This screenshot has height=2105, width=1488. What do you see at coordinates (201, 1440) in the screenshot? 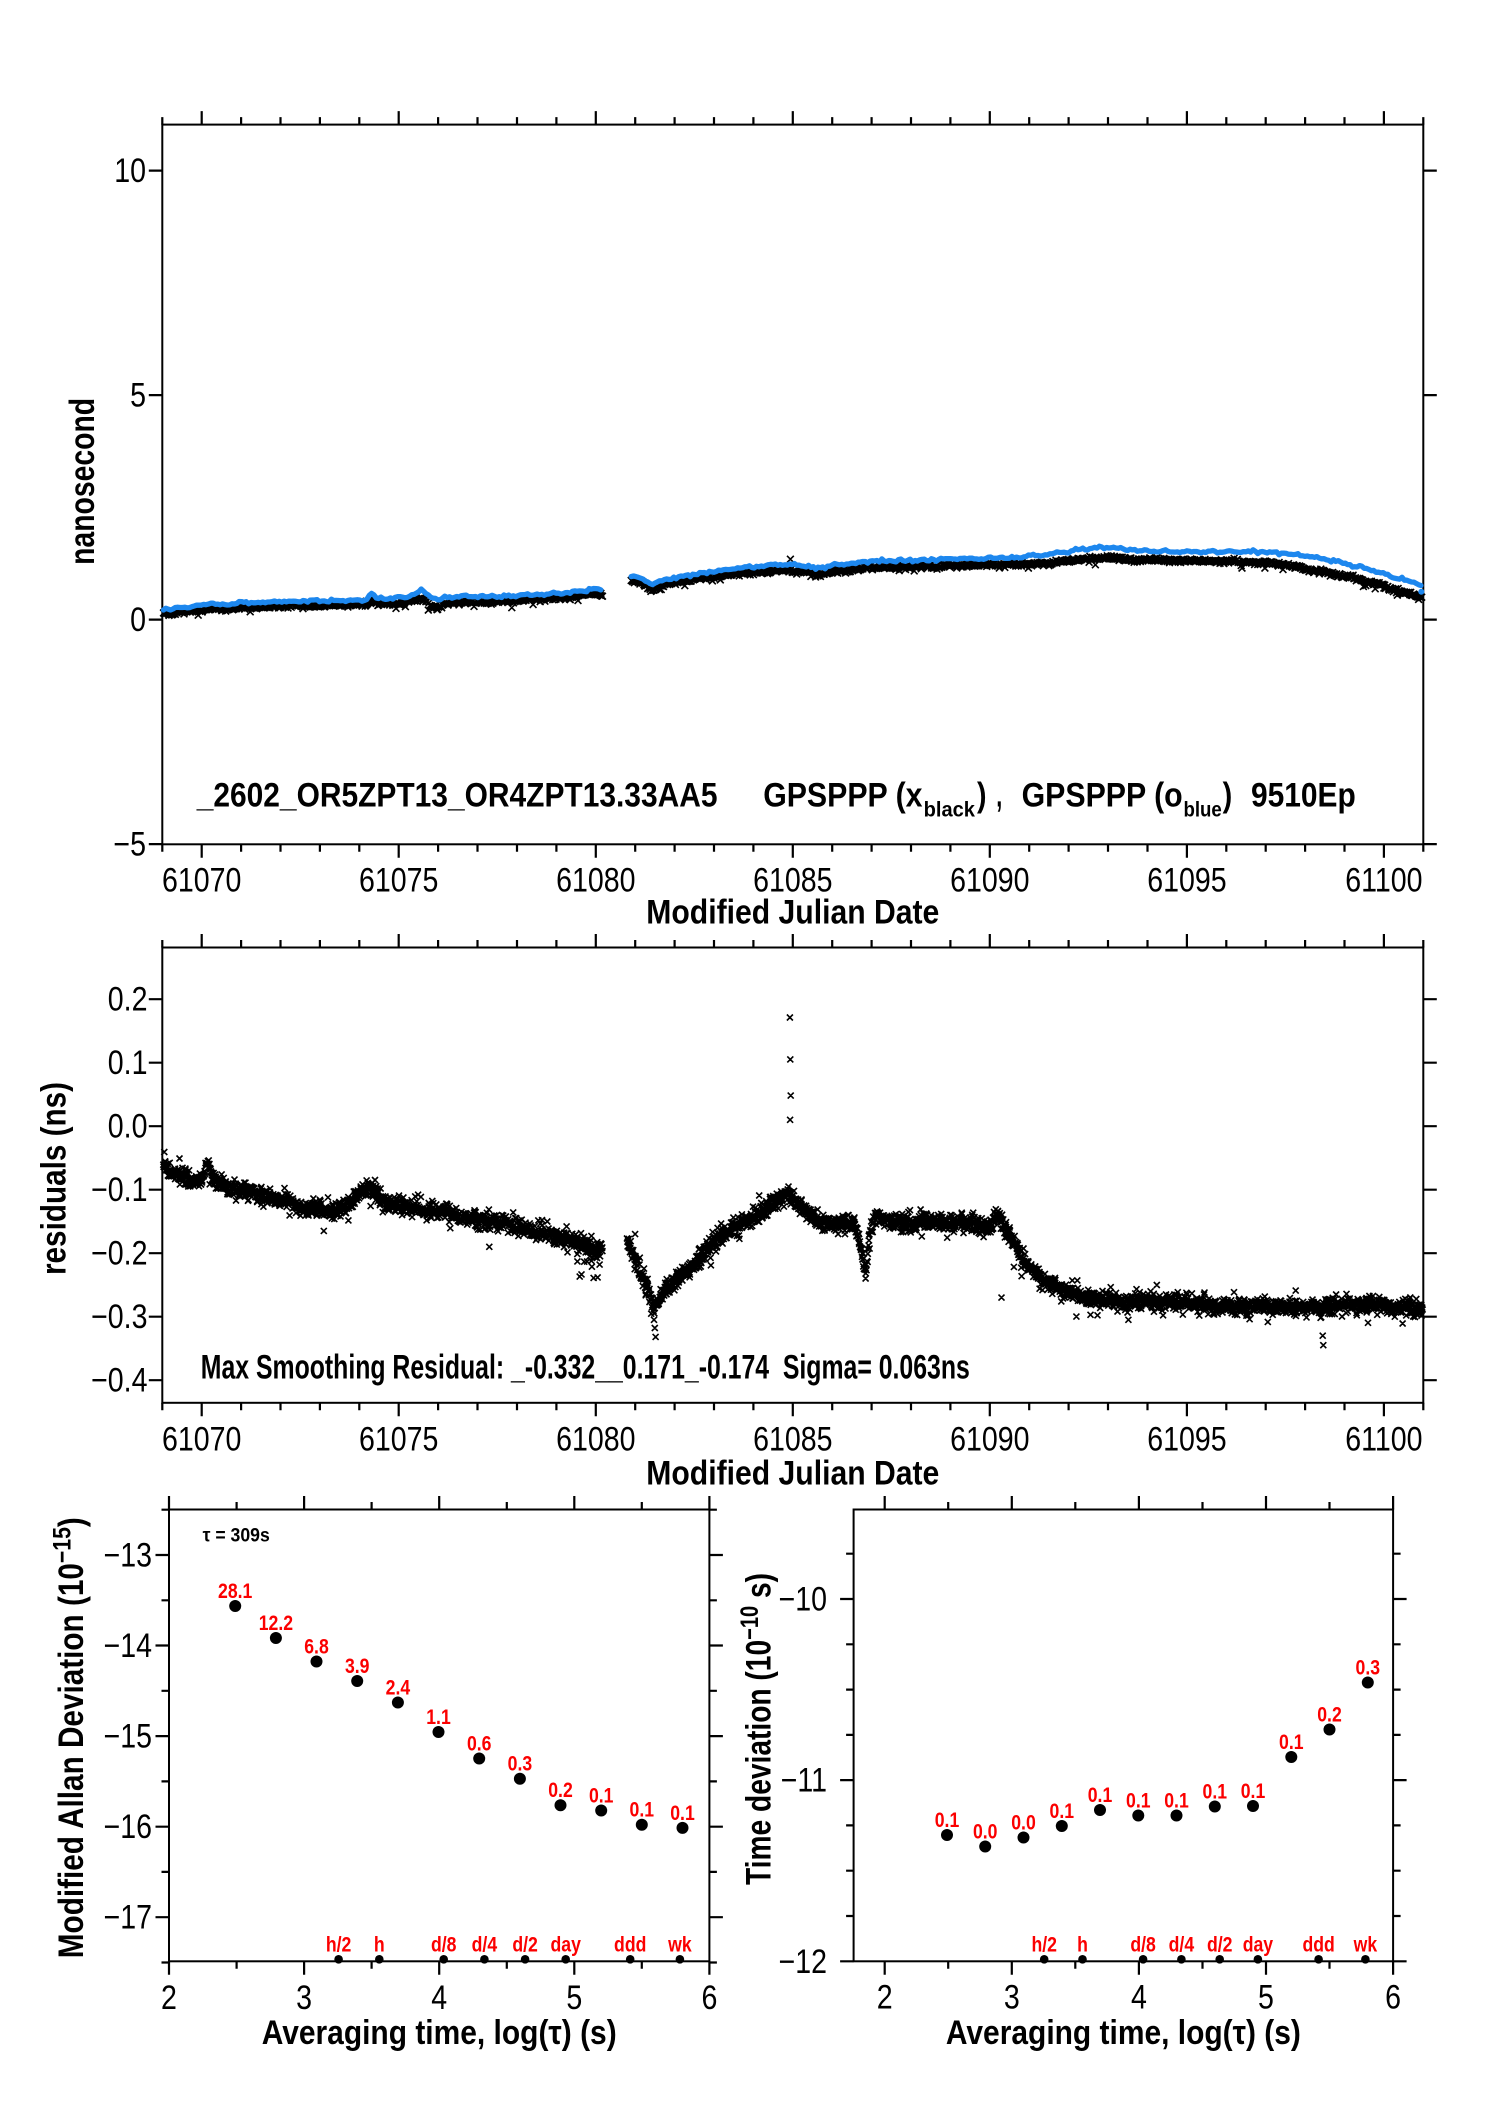
I see `svg-text: 61070` at bounding box center [201, 1440].